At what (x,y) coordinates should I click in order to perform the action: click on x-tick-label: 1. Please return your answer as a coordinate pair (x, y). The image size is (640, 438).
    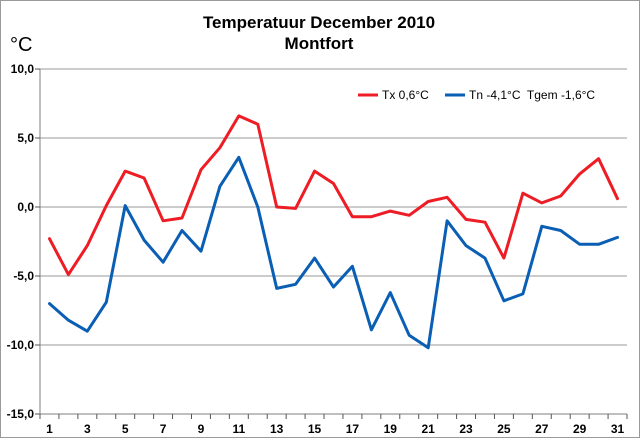
    Looking at the image, I should click on (49, 429).